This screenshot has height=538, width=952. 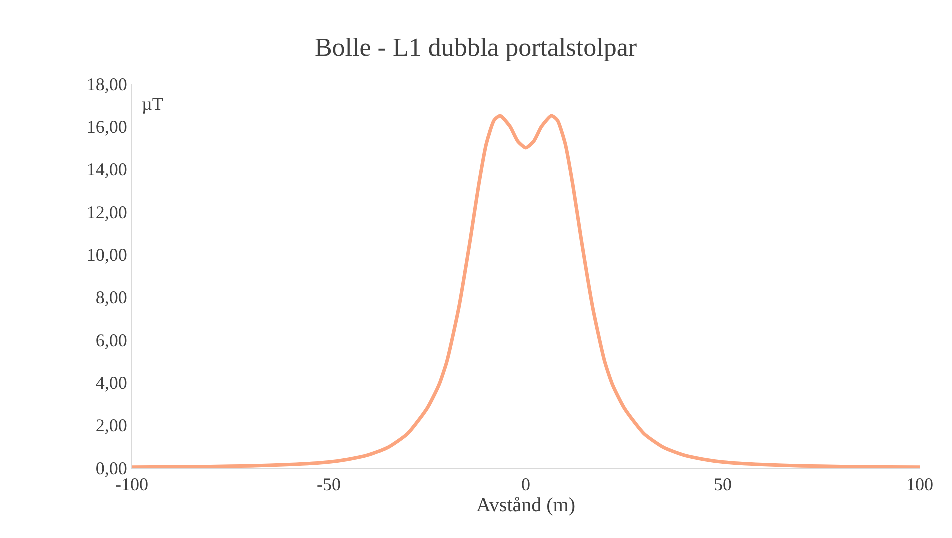 What do you see at coordinates (723, 484) in the screenshot?
I see `x-tick-label: 50` at bounding box center [723, 484].